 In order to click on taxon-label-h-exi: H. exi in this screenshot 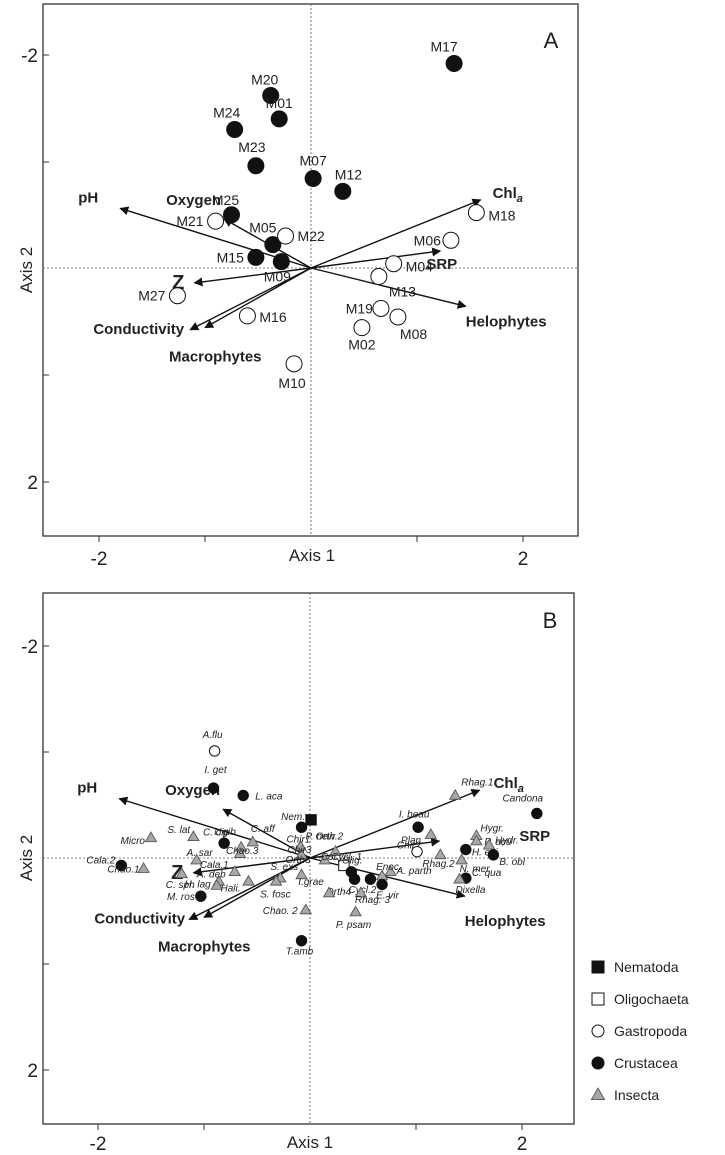, I will do `click(485, 853)`.